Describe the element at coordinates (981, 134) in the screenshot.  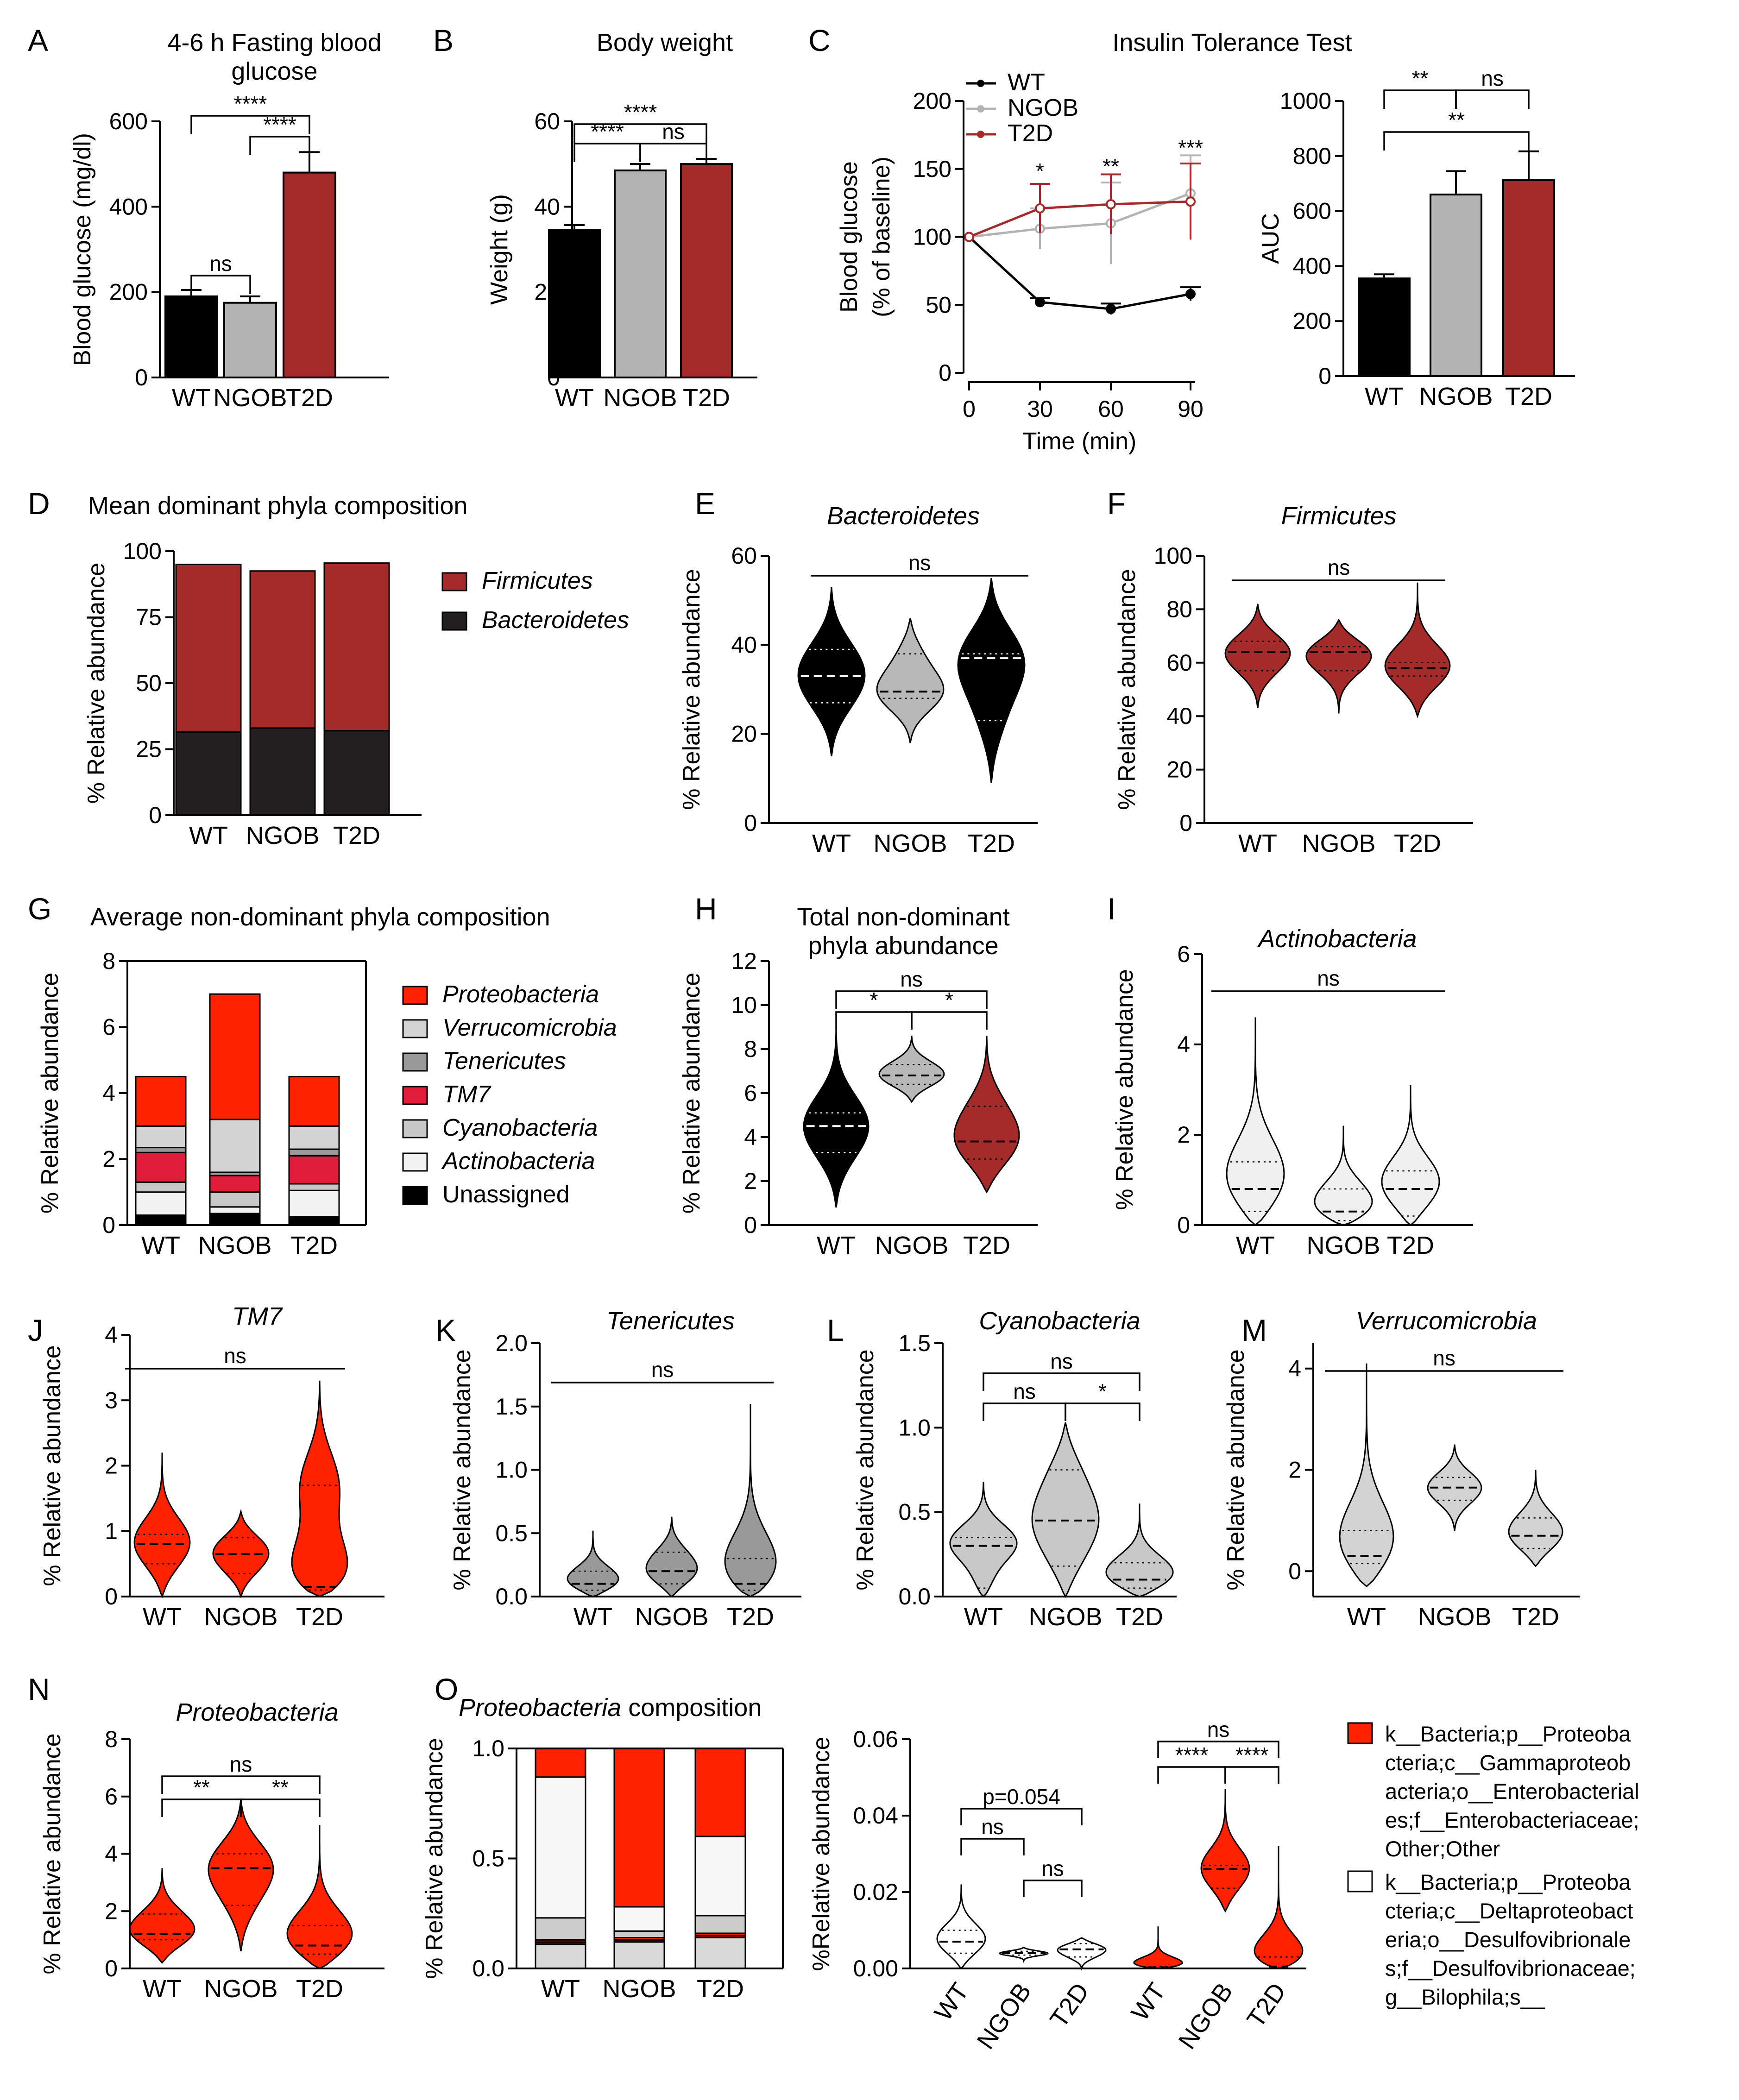
I see `legend-marker` at that location.